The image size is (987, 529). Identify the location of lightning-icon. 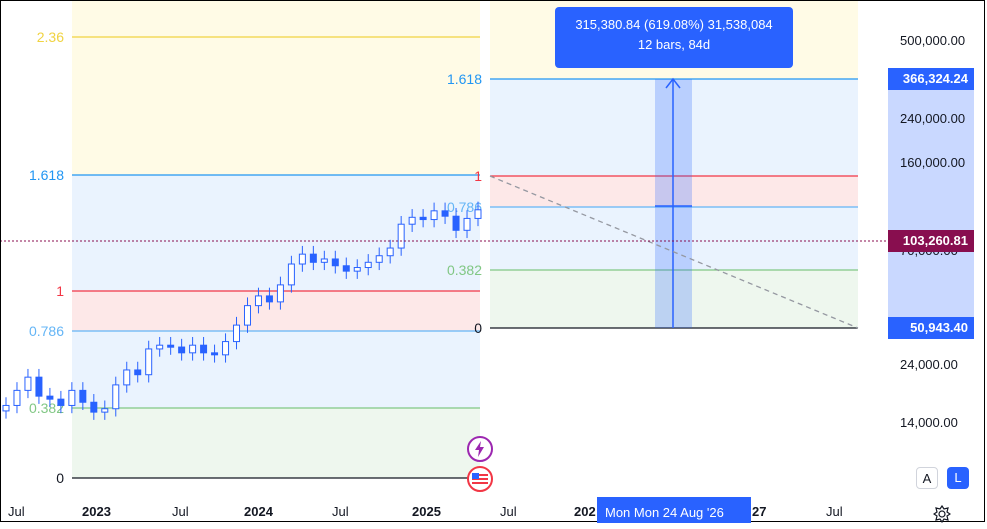
(480, 449).